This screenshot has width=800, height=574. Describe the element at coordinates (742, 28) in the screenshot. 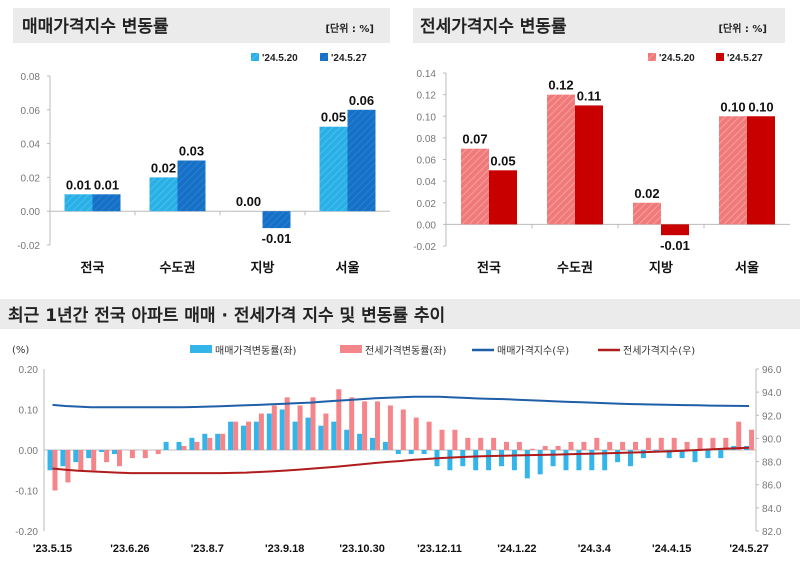

I see `panel2-unit: [단위 : %]` at that location.